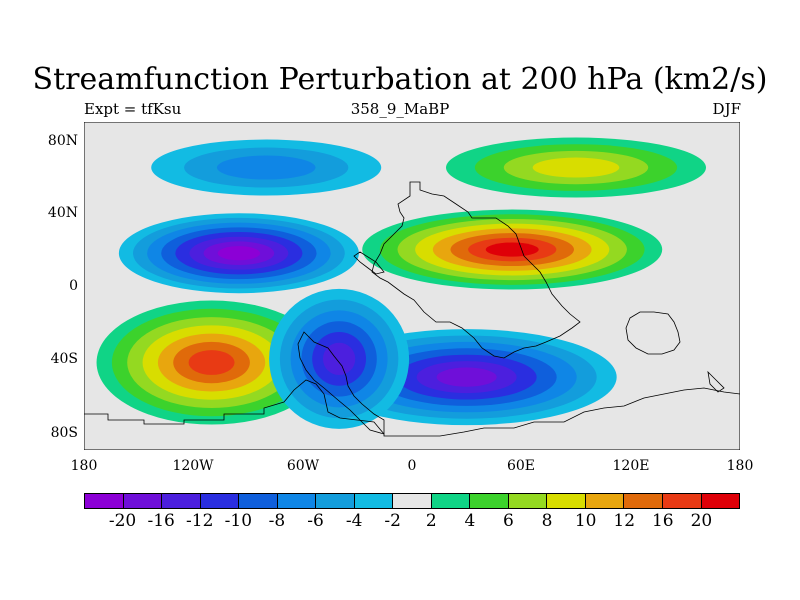  I want to click on experiment-label: Expt = tfKsu, so click(133, 109).